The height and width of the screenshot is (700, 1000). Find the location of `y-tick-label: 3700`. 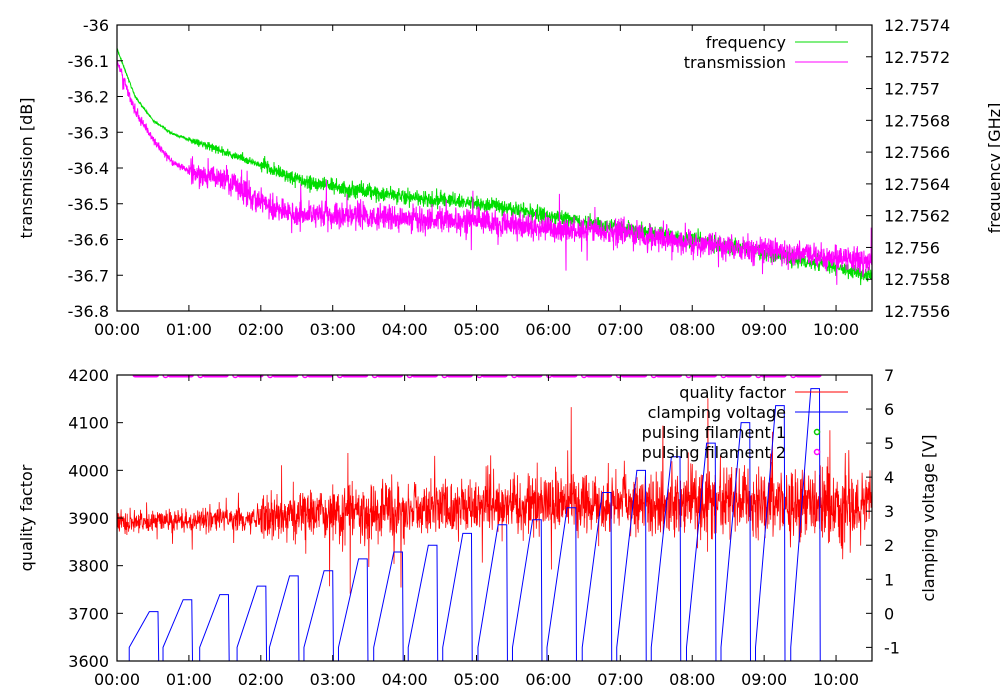

y-tick-label: 3700 is located at coordinates (88, 613).